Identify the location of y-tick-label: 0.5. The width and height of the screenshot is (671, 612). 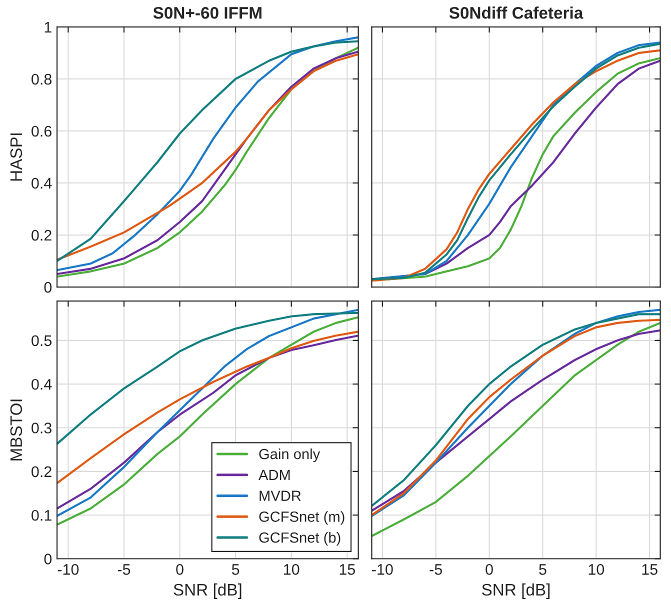
(42, 340).